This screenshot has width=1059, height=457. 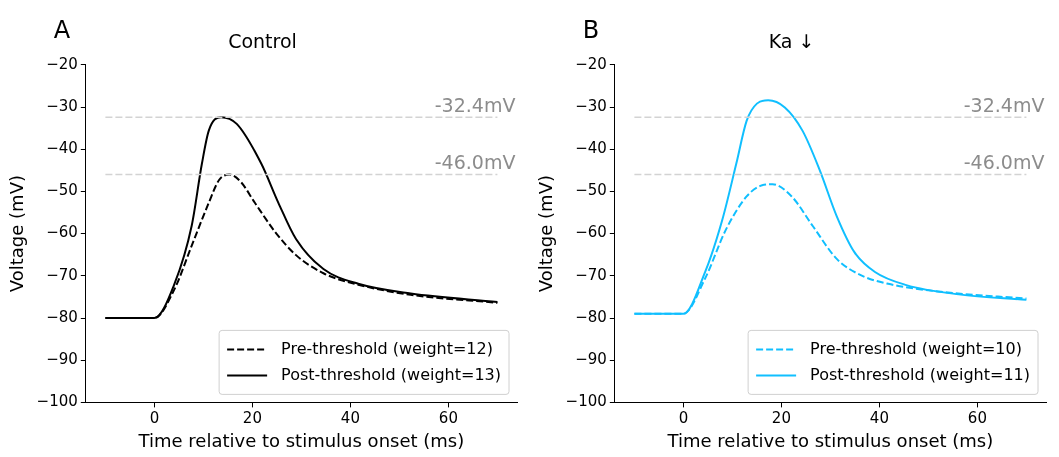 I want to click on chart-title: Control, so click(x=262, y=41).